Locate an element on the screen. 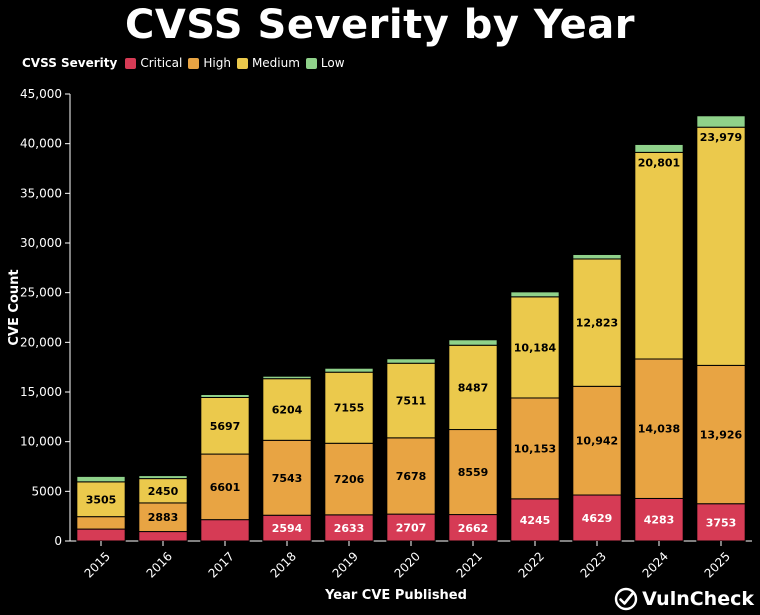  x-tick-label: 2021 is located at coordinates (469, 564).